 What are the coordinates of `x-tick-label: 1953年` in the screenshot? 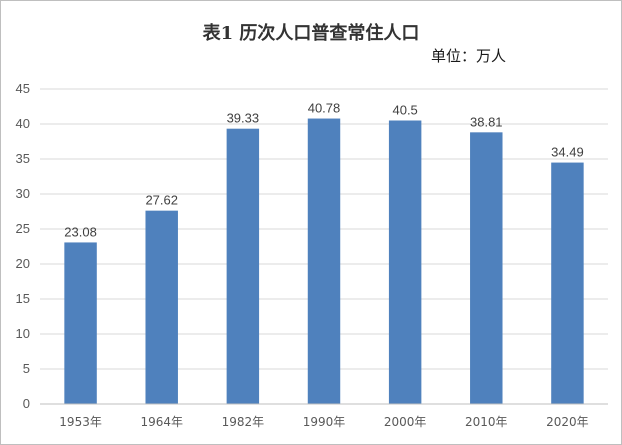 It's located at (80, 422).